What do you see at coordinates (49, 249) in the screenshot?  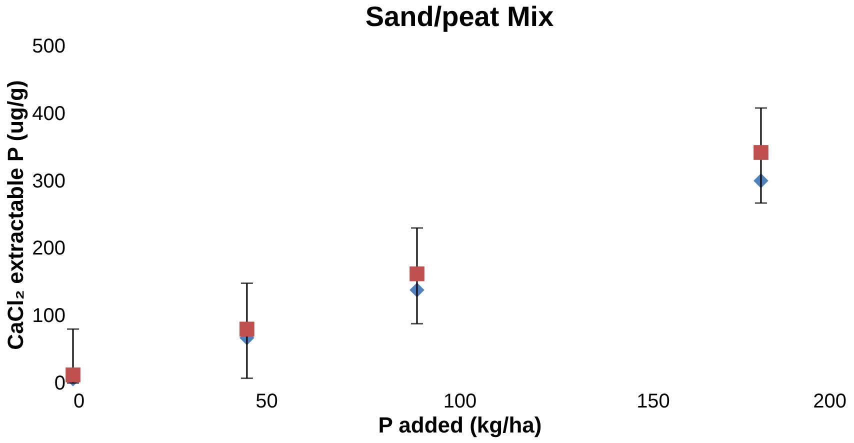 I see `y-tick-label: 200` at bounding box center [49, 249].